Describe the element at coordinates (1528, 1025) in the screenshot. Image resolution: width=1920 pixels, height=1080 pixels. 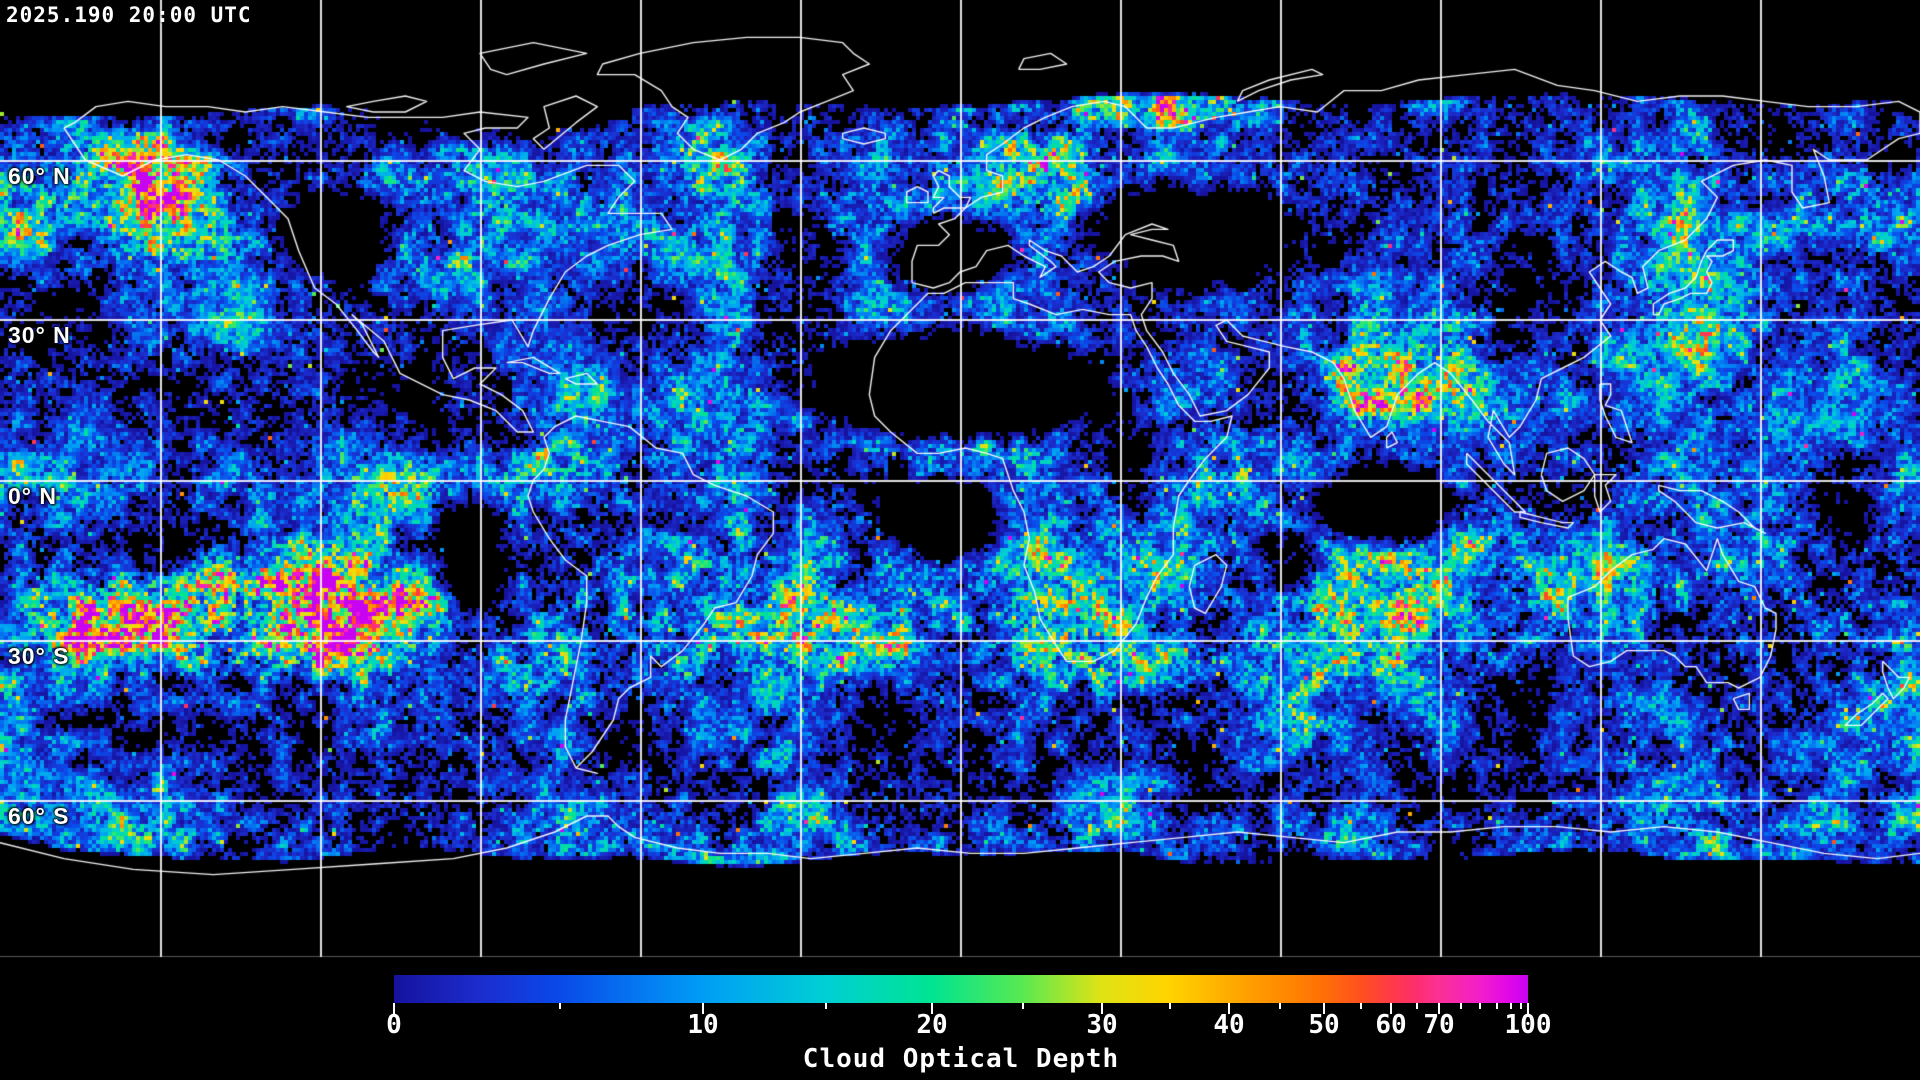
I see `colorbar-tick-label: 100` at that location.